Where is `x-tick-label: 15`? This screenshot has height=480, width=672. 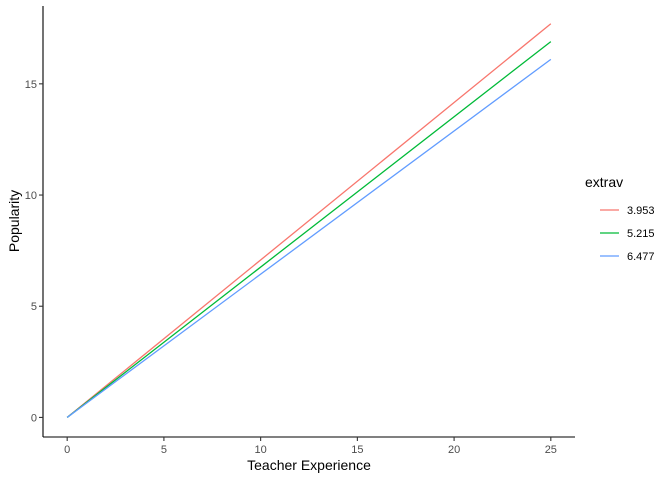
x-tick-label: 15 is located at coordinates (357, 450).